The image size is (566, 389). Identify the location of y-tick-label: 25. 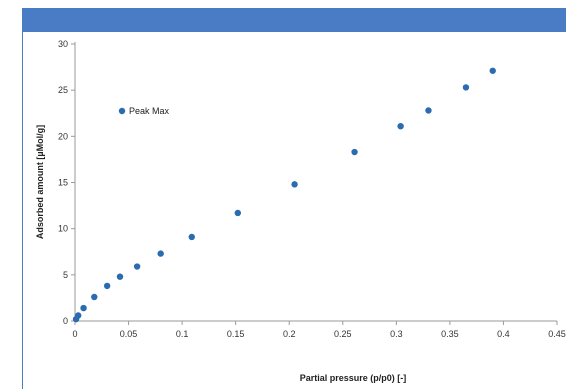
(63, 90).